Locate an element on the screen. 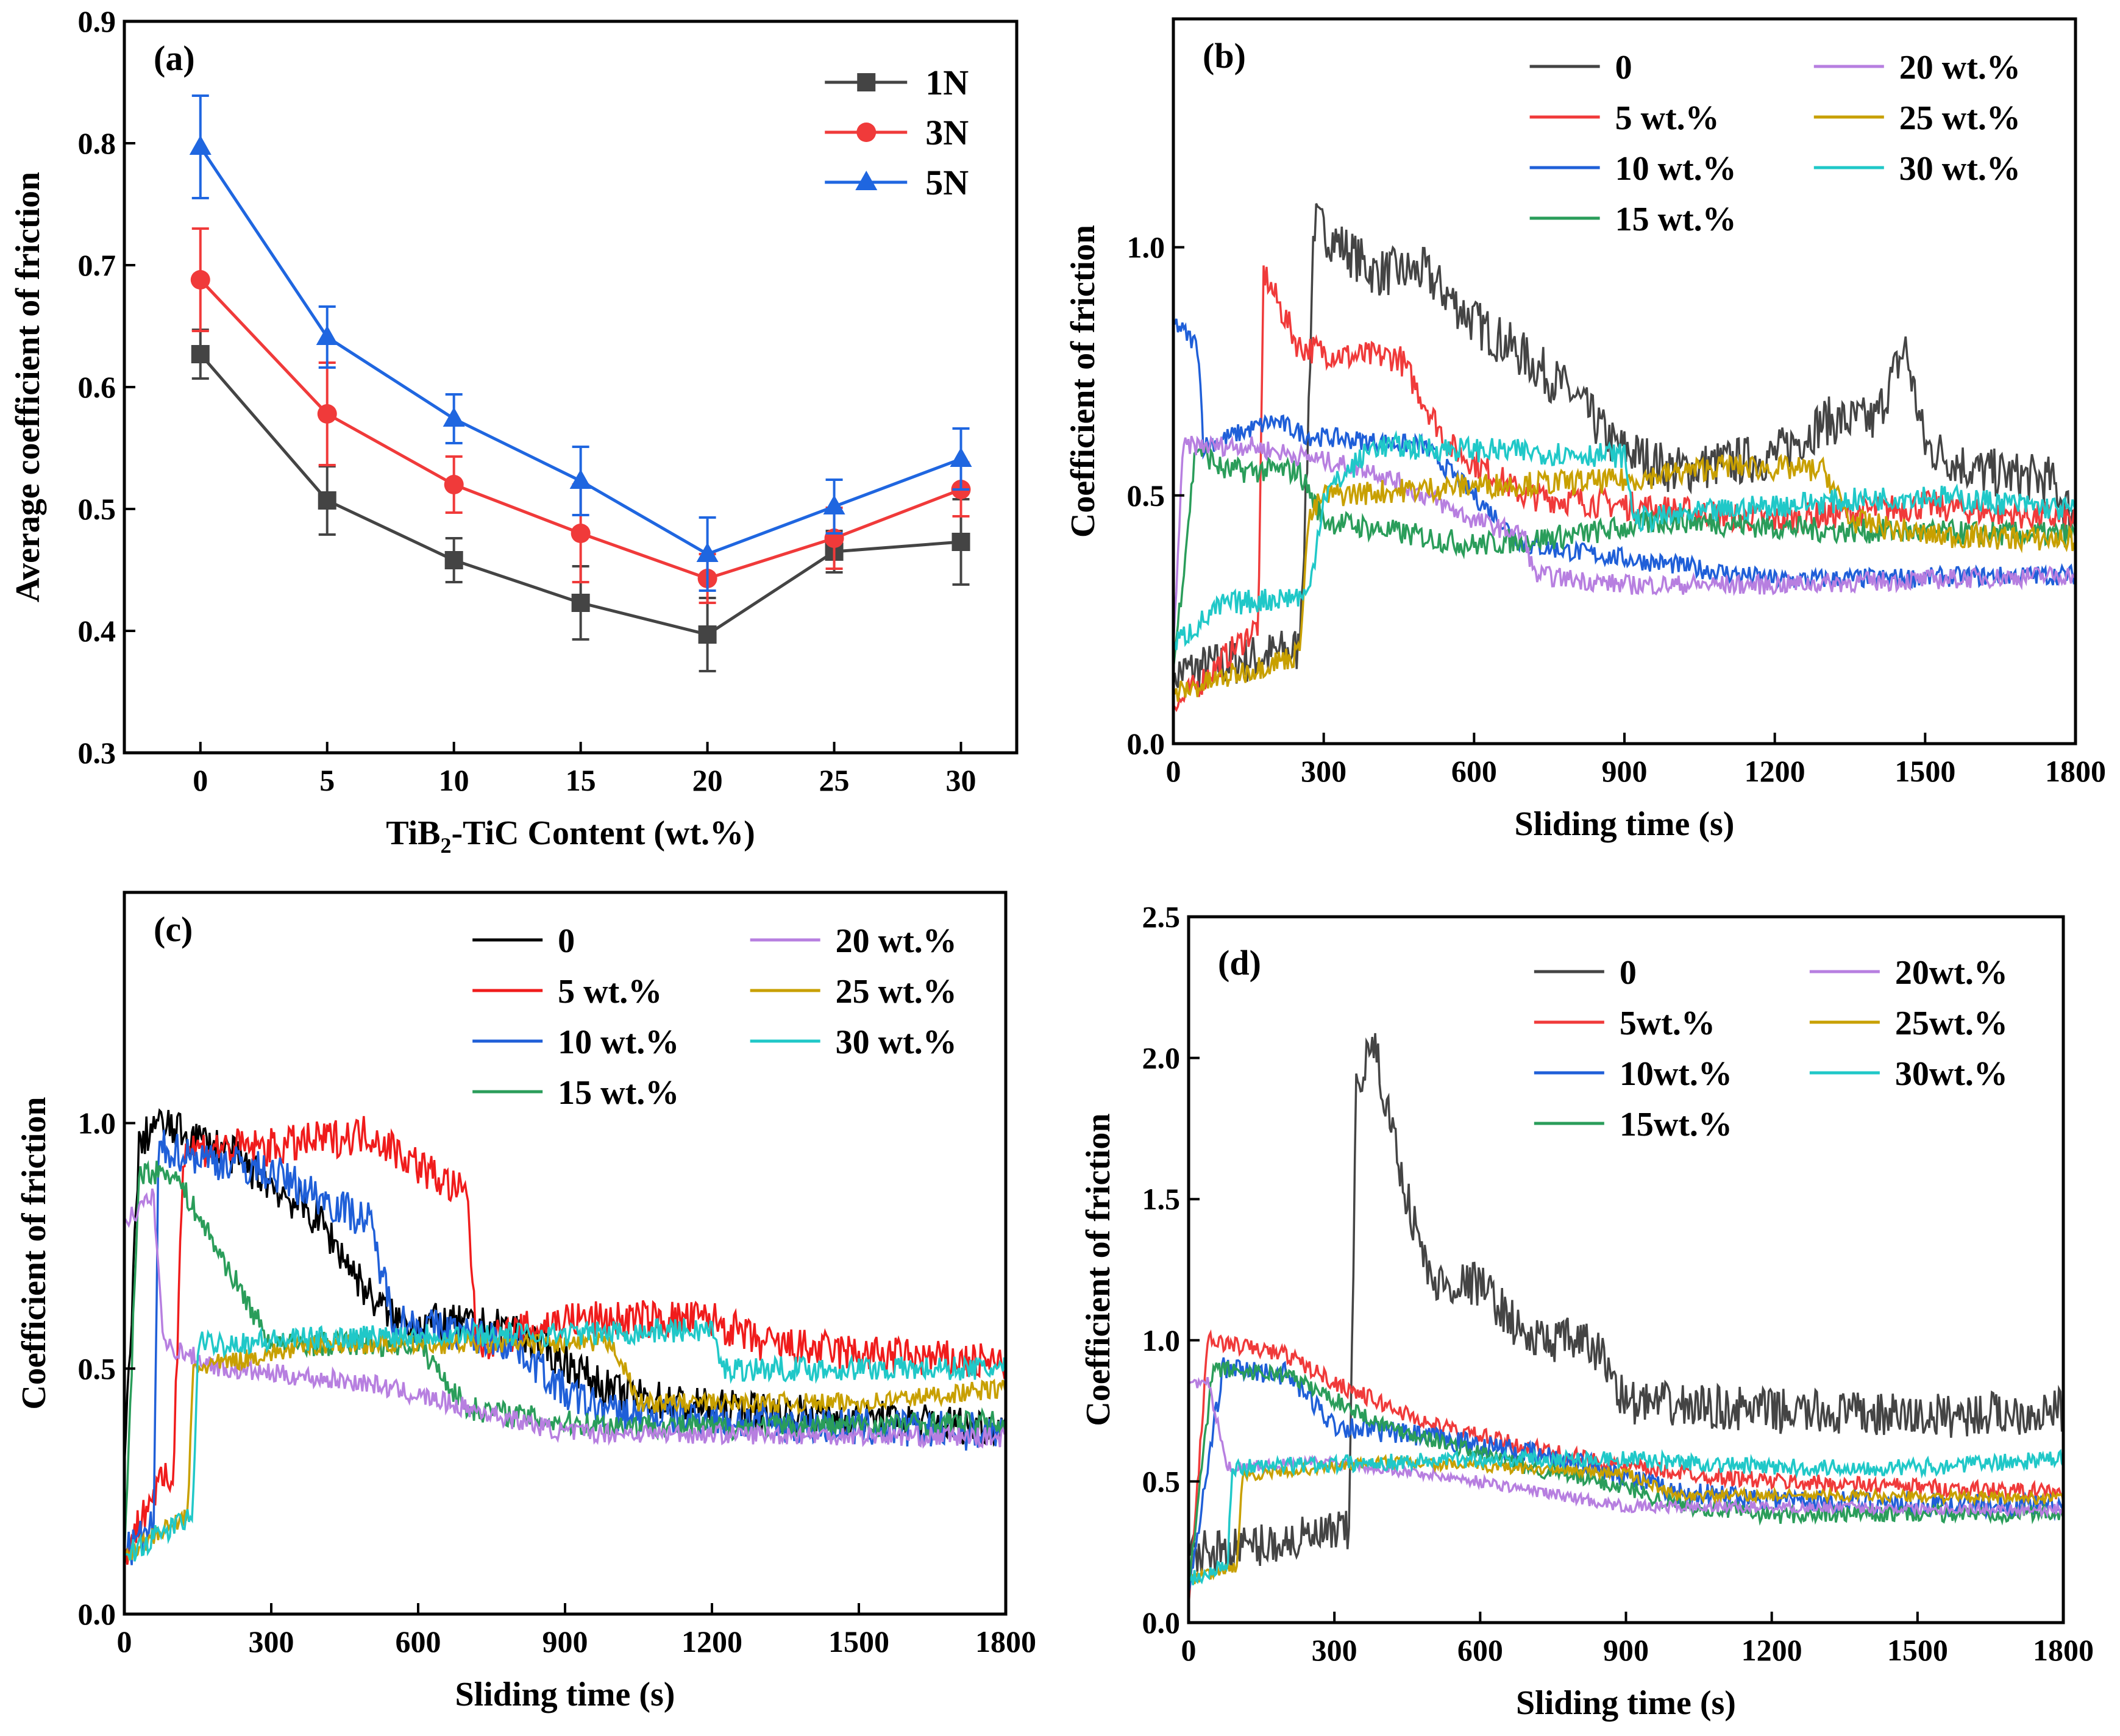  series-line-15 wt.% is located at coordinates (1625, 556).